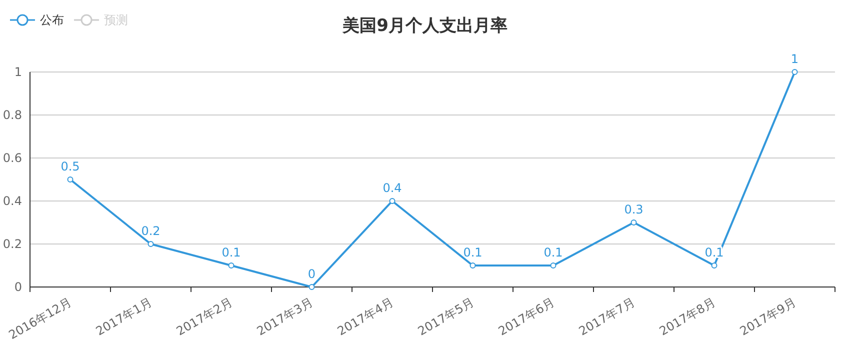 Image resolution: width=850 pixels, height=344 pixels. I want to click on y-tick-label: 0.2, so click(12, 244).